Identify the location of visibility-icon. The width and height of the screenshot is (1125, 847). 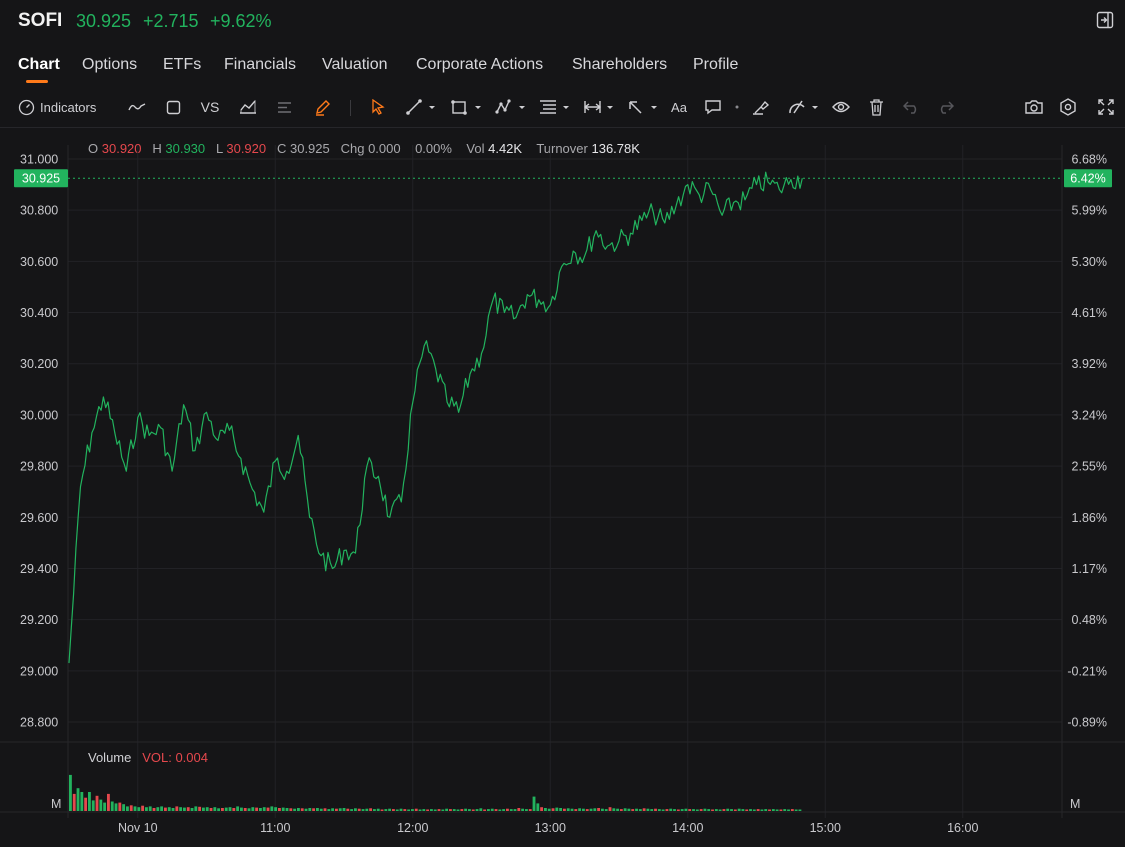
(841, 107).